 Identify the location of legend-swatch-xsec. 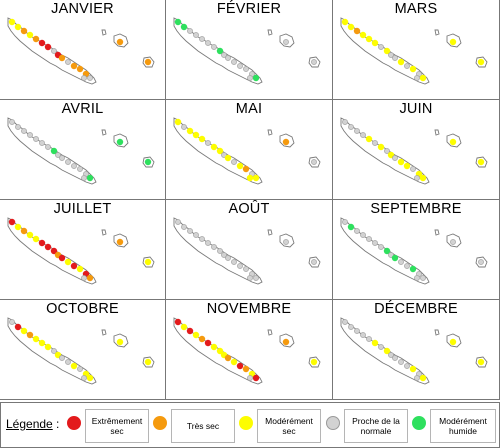
(74, 423).